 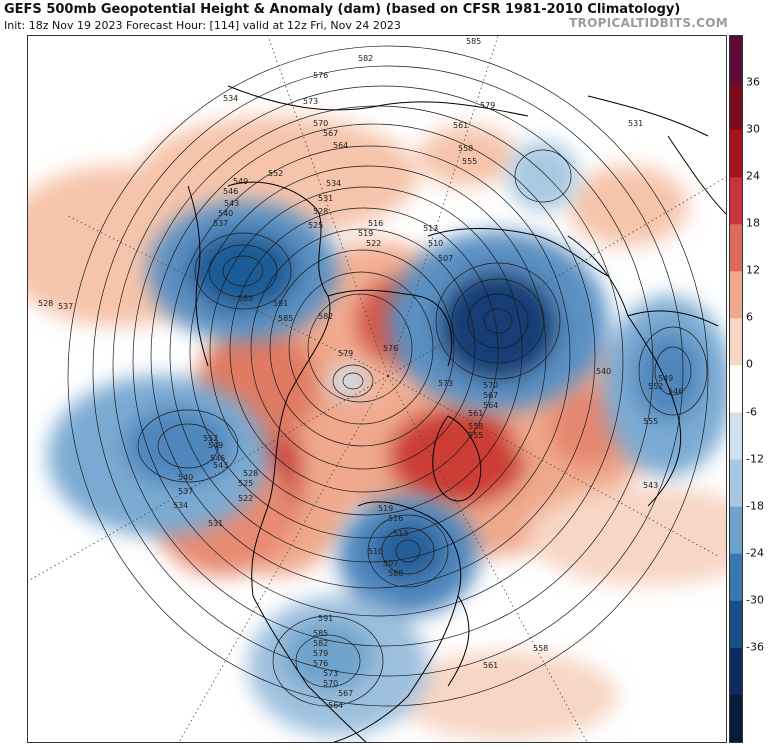 I want to click on colorbar-tick-label: -6, so click(x=751, y=412).